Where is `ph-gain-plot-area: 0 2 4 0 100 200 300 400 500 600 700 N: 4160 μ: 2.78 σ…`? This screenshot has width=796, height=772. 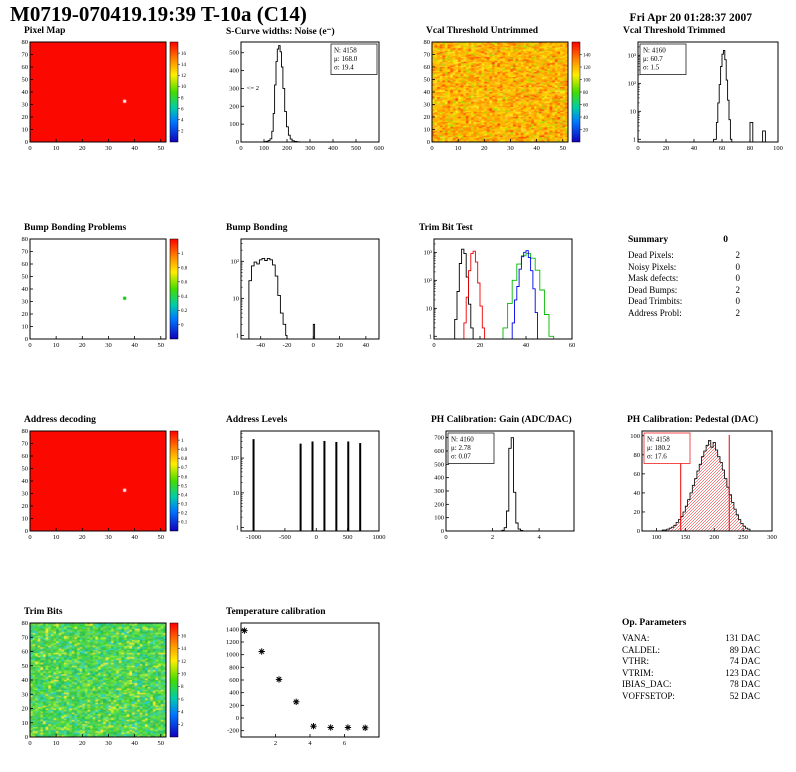
ph-gain-plot-area: 0 2 4 0 100 200 300 400 500 600 700 N: 4160 μ: 2.78 σ… is located at coordinates (501, 487).